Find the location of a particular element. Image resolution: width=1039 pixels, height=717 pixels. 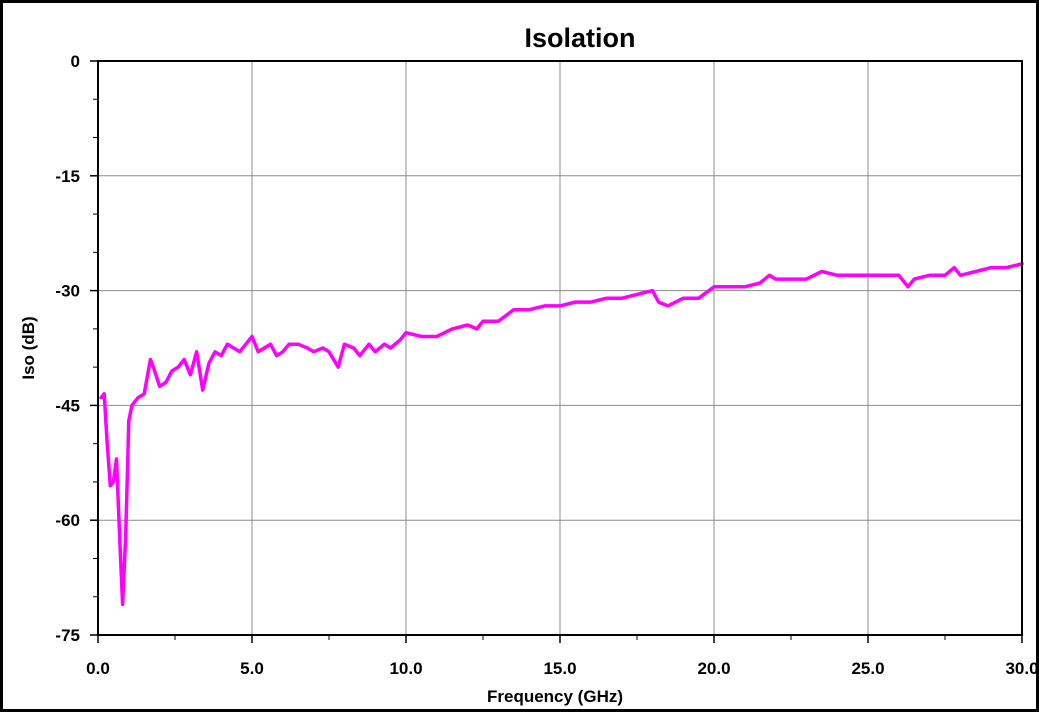

y-tick-label: -30 is located at coordinates (67, 291).